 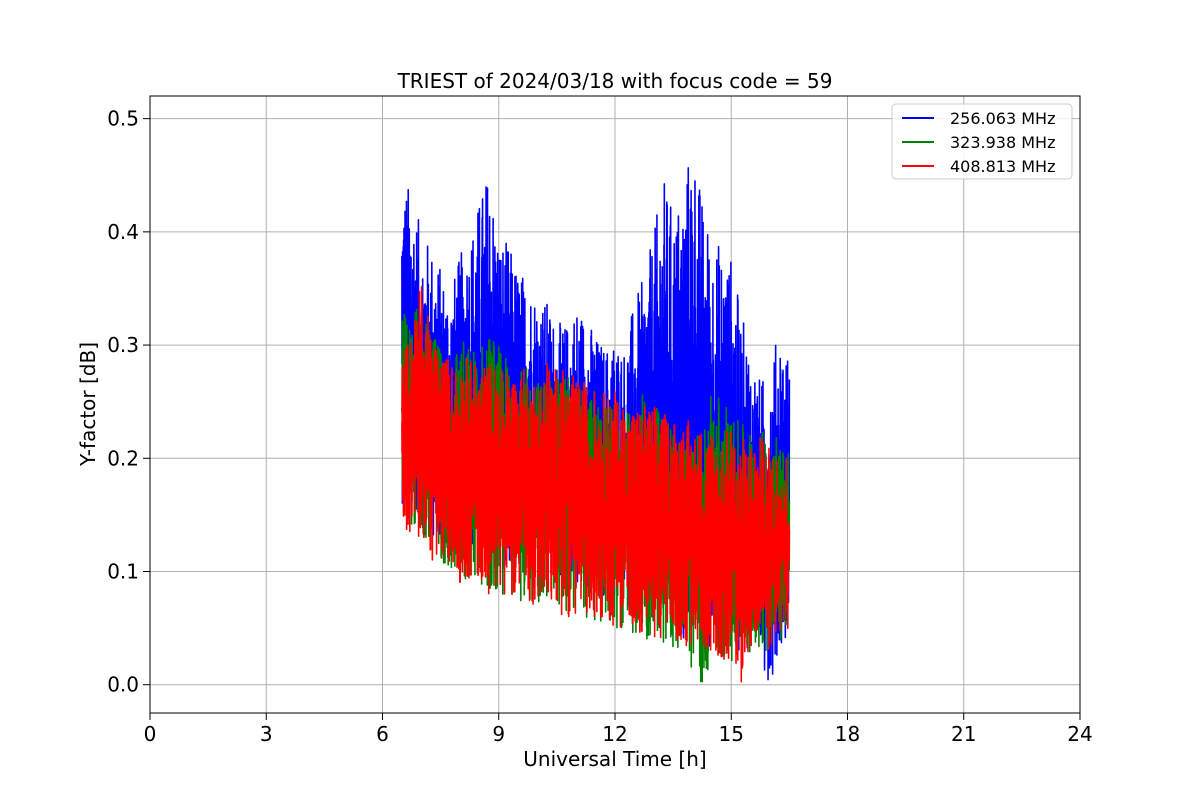 I want to click on x-tick-label: 12, so click(x=614, y=734).